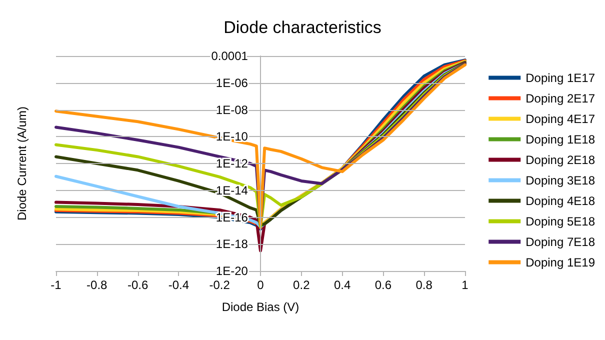  What do you see at coordinates (232, 83) in the screenshot?
I see `y-tick-label: 1E-06` at bounding box center [232, 83].